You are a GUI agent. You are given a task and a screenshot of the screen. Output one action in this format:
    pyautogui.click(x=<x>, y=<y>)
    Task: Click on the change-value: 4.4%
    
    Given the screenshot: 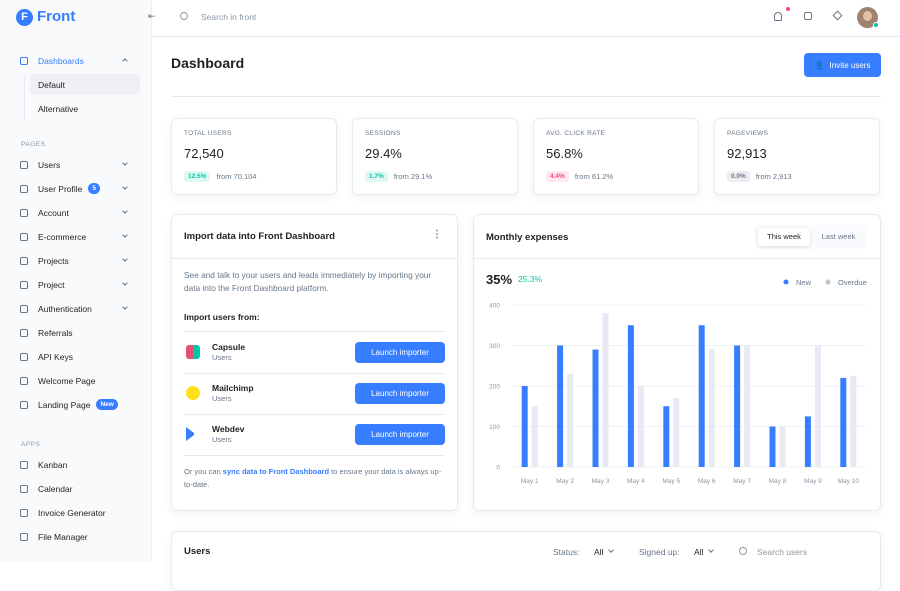 What is the action you would take?
    pyautogui.click(x=557, y=176)
    